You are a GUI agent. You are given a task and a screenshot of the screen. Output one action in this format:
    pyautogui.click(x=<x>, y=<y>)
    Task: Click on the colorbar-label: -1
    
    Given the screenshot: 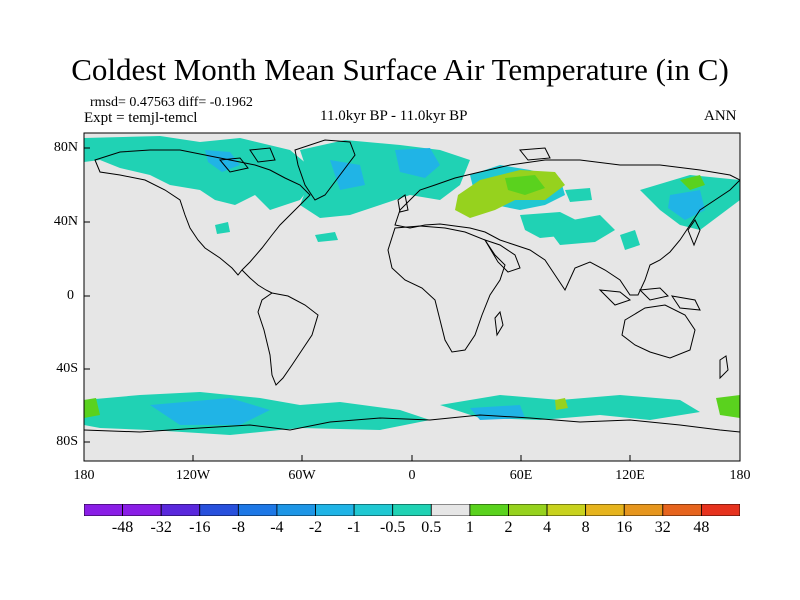 What is the action you would take?
    pyautogui.click(x=354, y=527)
    